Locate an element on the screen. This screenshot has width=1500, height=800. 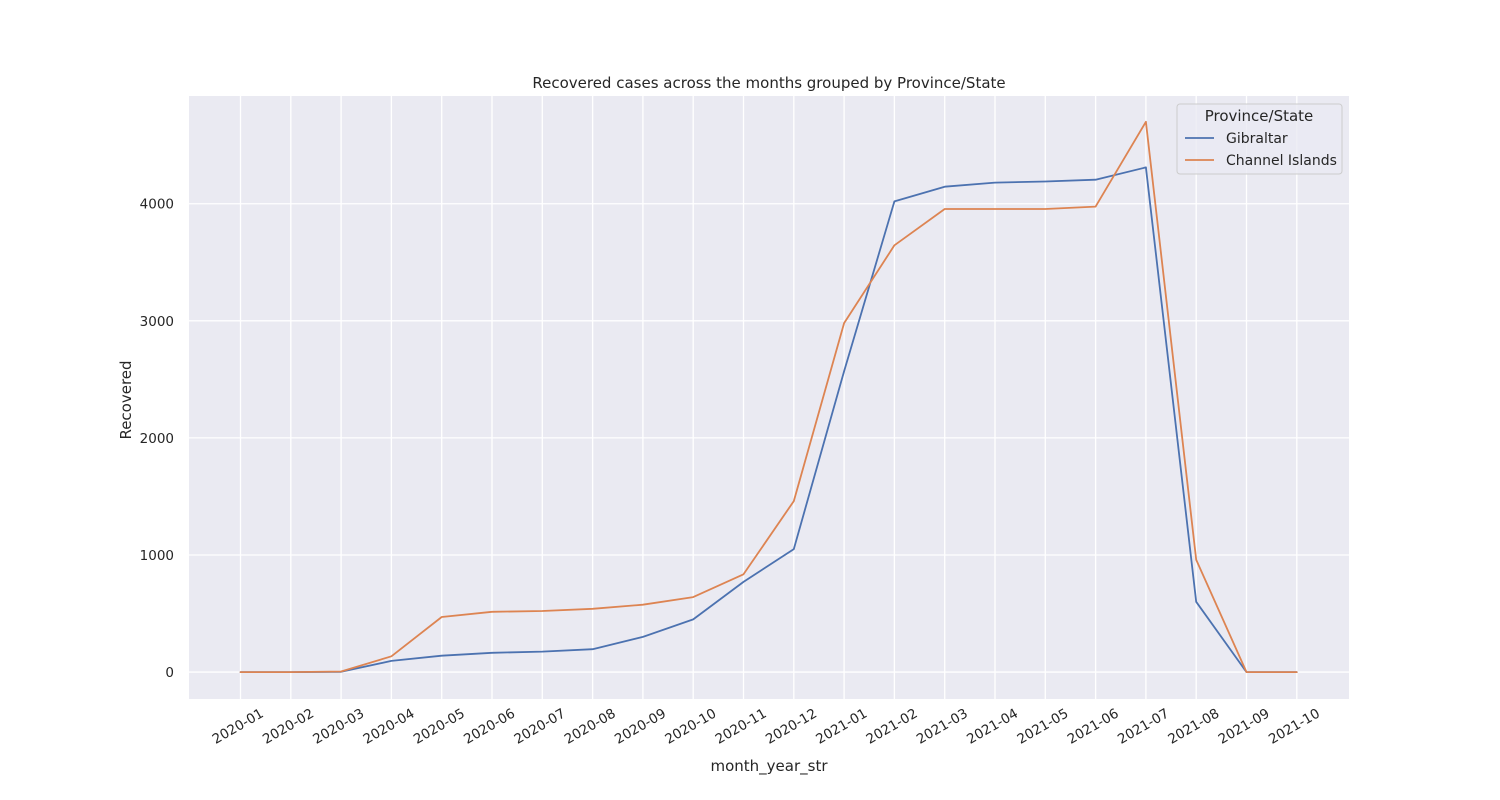
x-tick-label: 2020-02 is located at coordinates (288, 727).